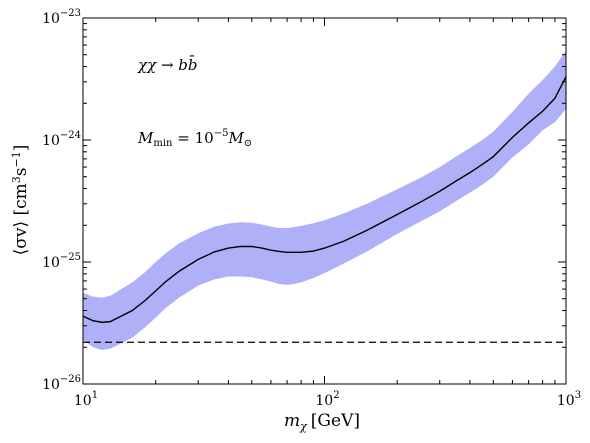 The height and width of the screenshot is (443, 590). I want to click on y-axis-label-sup2: −1, so click(16, 159).